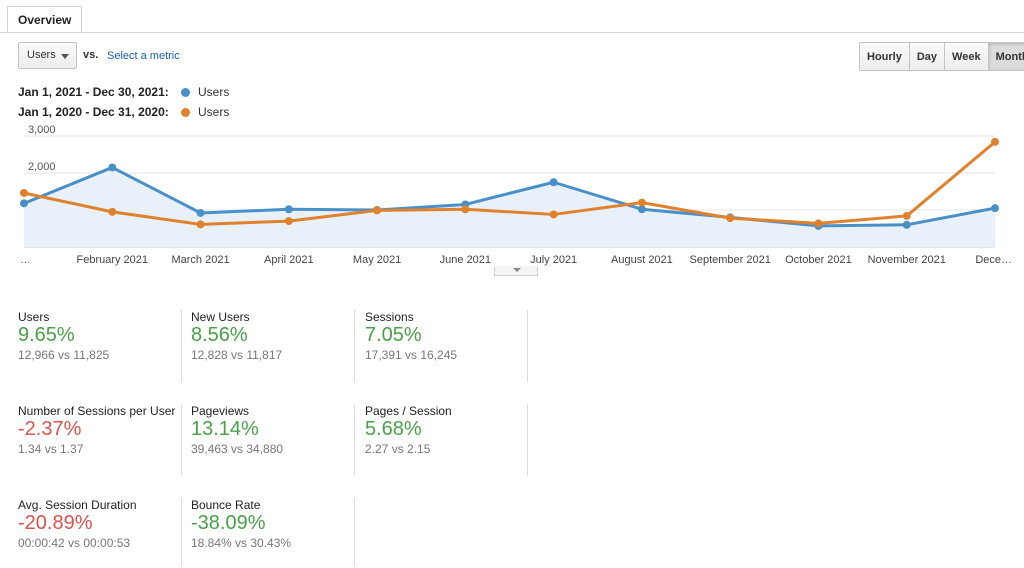  I want to click on series-line-current, so click(509, 196).